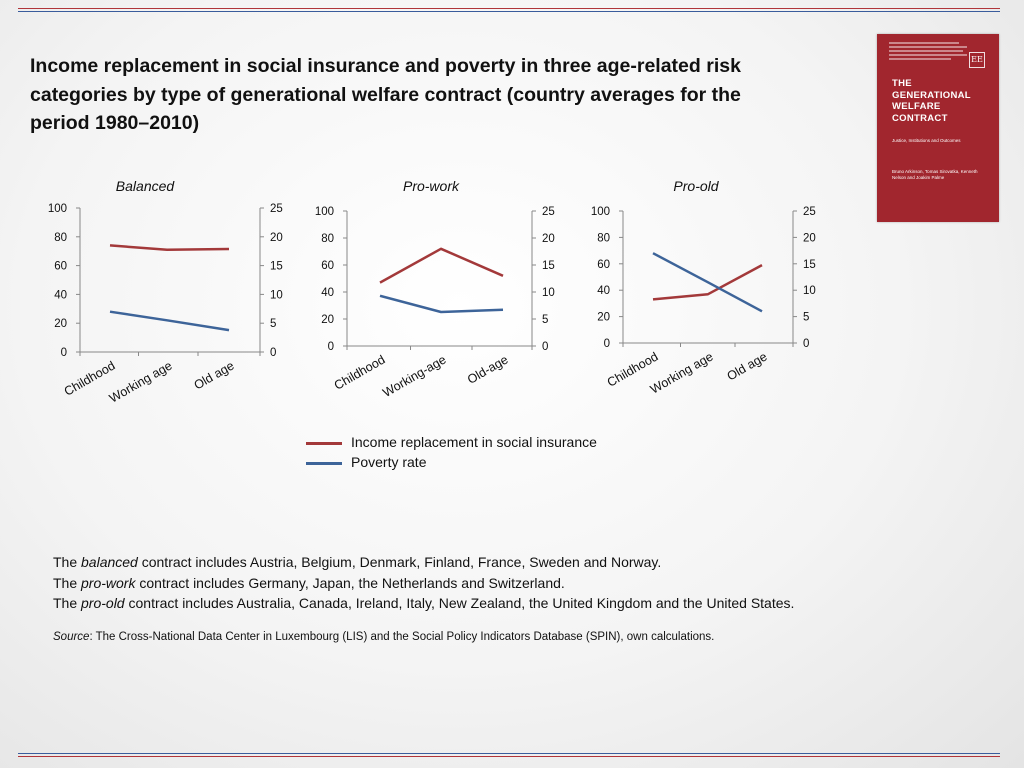  I want to click on chart-2-left-tick-label: 100, so click(324, 212).